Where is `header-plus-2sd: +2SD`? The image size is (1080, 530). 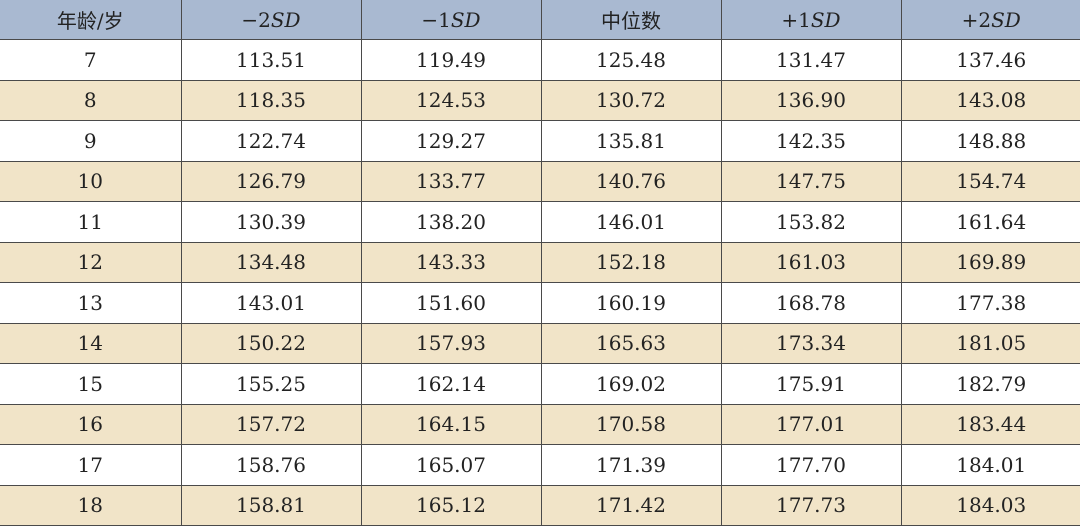 header-plus-2sd: +2SD is located at coordinates (990, 20).